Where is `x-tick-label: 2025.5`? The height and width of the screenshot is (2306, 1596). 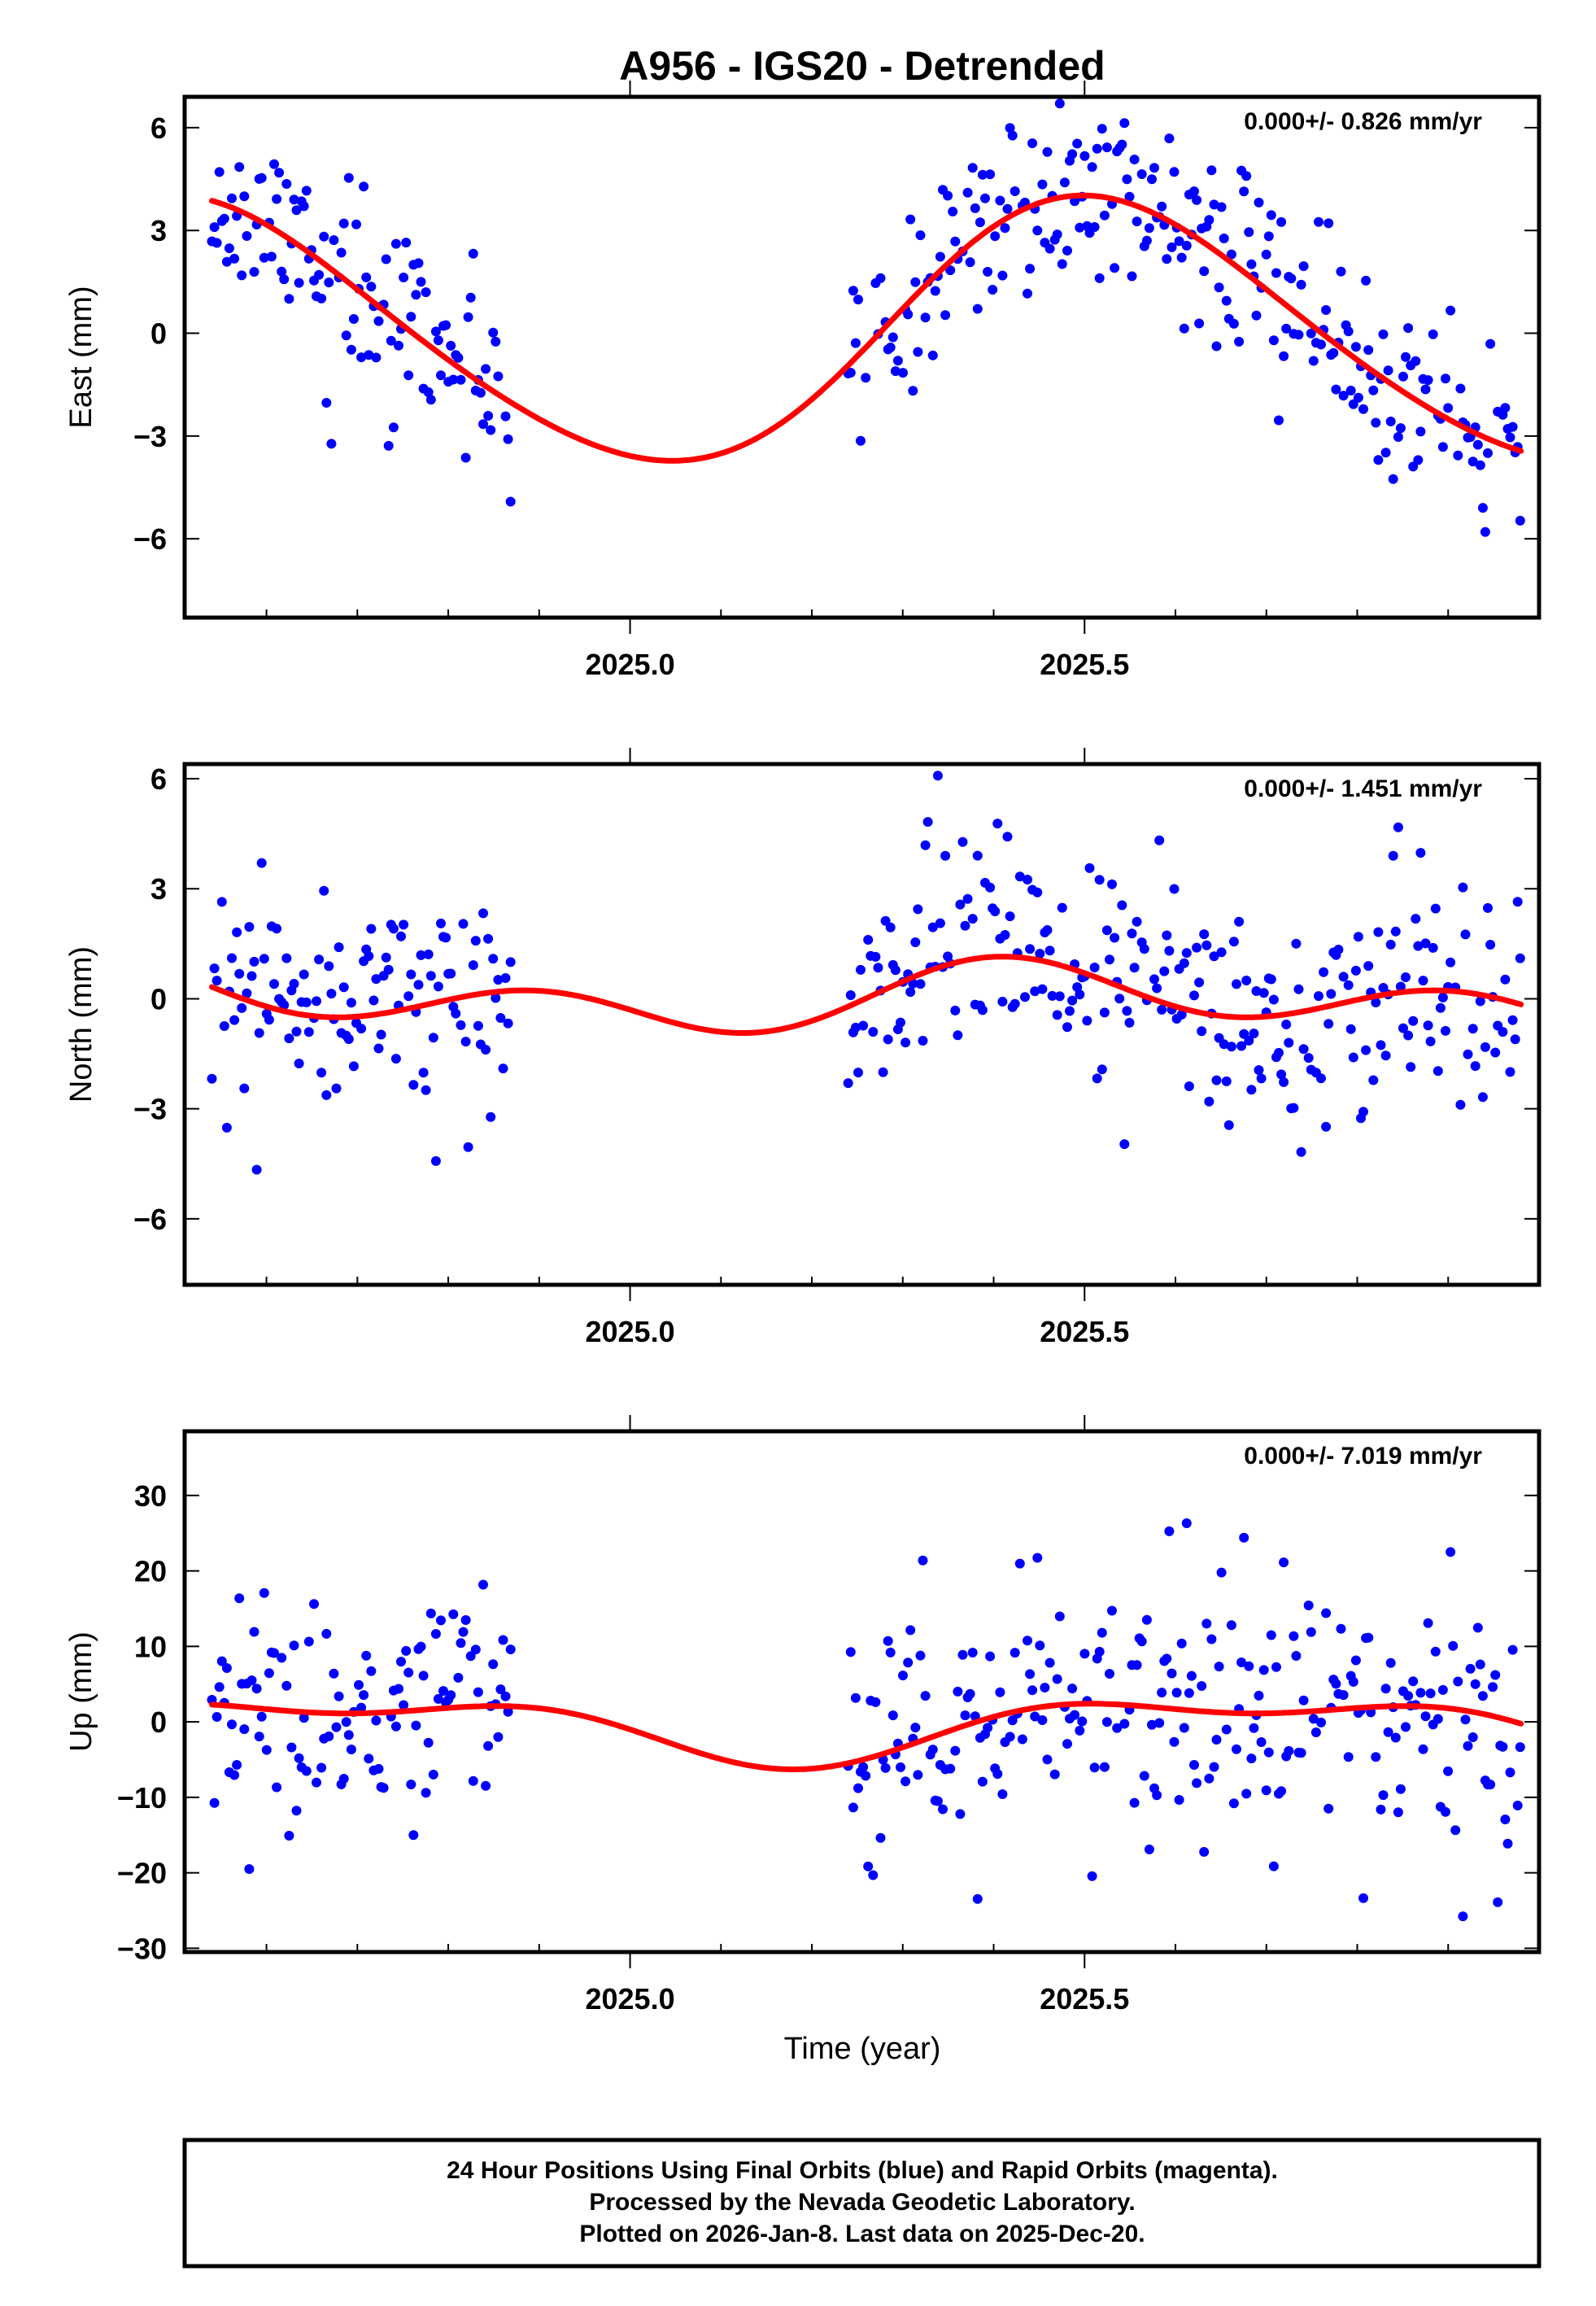 x-tick-label: 2025.5 is located at coordinates (1084, 1999).